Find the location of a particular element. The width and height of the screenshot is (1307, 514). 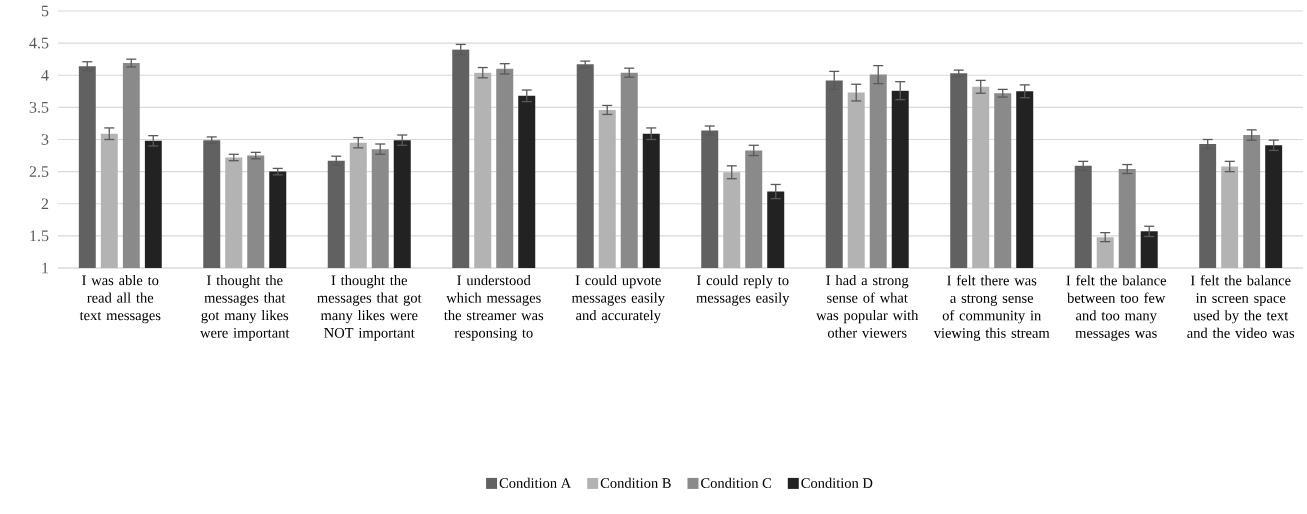

x-tick-label: I was able to read all the text messages is located at coordinates (120, 299).